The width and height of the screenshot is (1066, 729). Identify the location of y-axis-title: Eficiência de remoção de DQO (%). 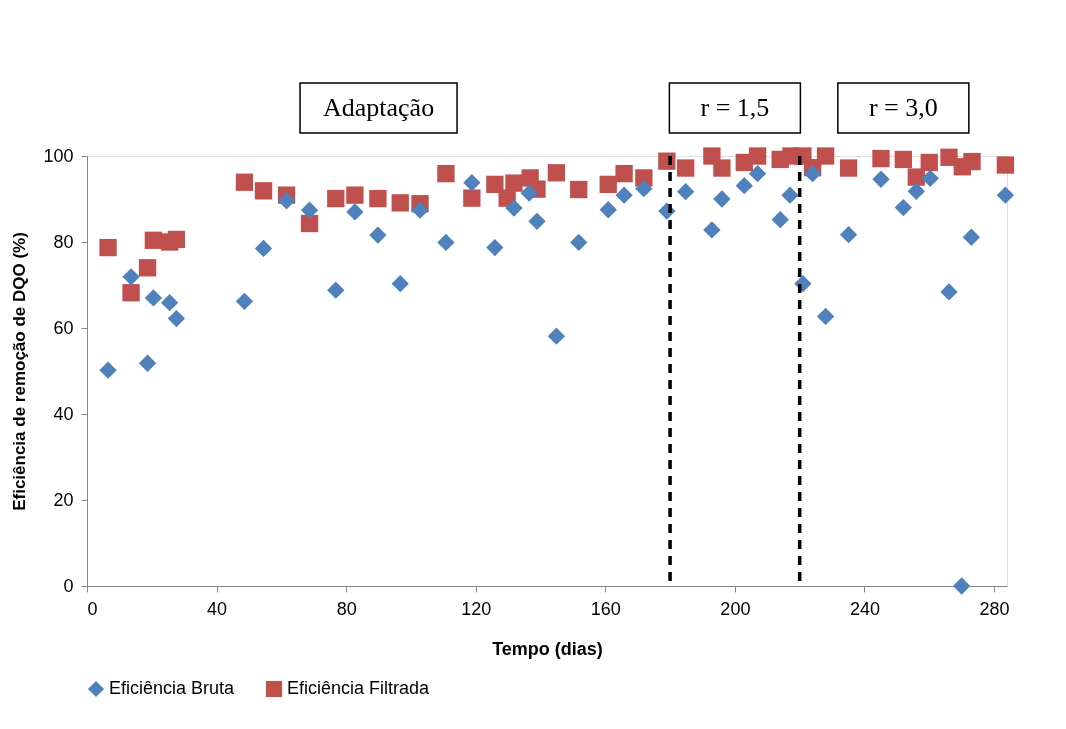
(20, 371).